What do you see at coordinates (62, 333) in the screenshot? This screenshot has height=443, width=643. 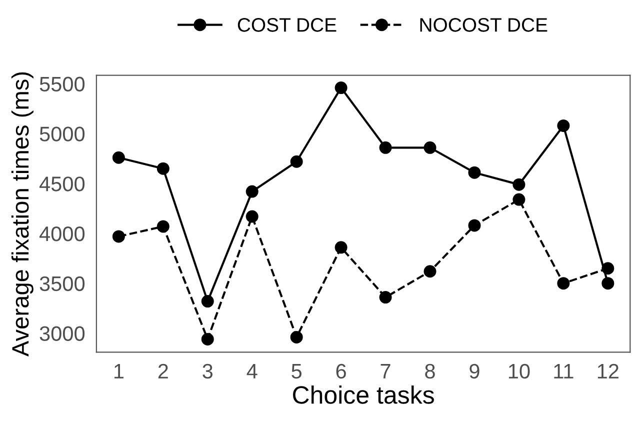 I see `y-tick-label: 3000` at bounding box center [62, 333].